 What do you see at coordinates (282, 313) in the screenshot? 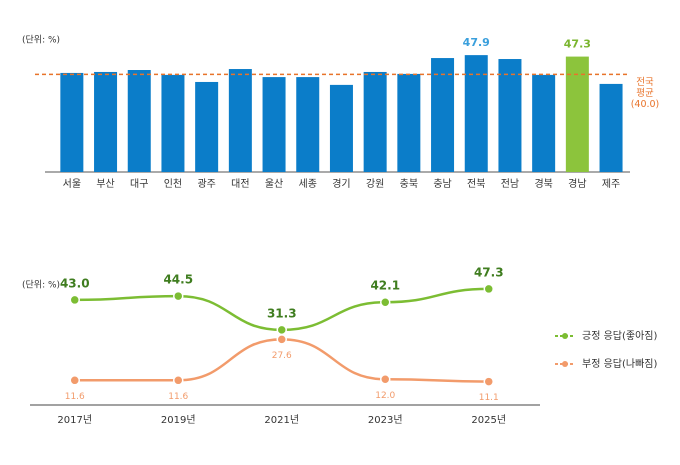
I see `value-label: 31.3` at bounding box center [282, 313].